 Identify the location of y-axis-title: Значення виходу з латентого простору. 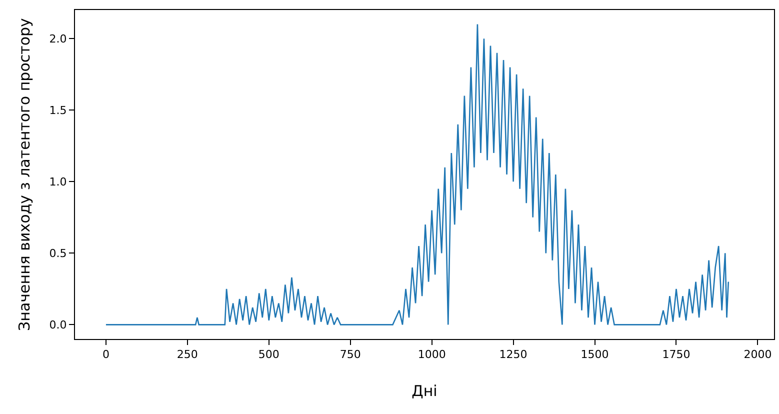
(25, 174).